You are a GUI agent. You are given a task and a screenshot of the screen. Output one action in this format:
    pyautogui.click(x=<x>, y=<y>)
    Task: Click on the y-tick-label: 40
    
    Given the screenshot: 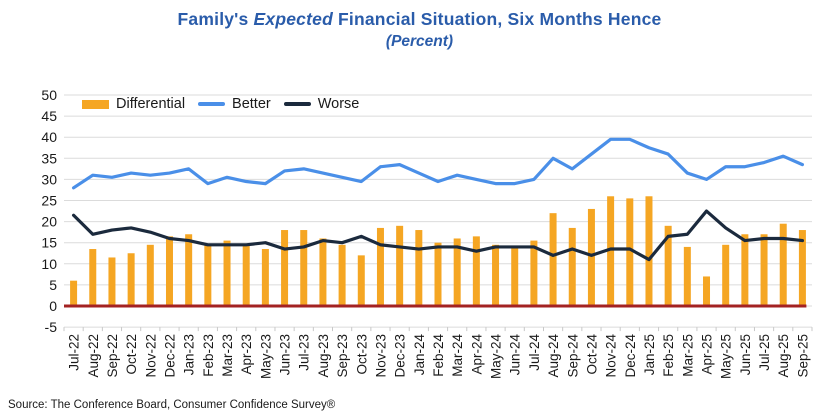 What is the action you would take?
    pyautogui.click(x=49, y=137)
    